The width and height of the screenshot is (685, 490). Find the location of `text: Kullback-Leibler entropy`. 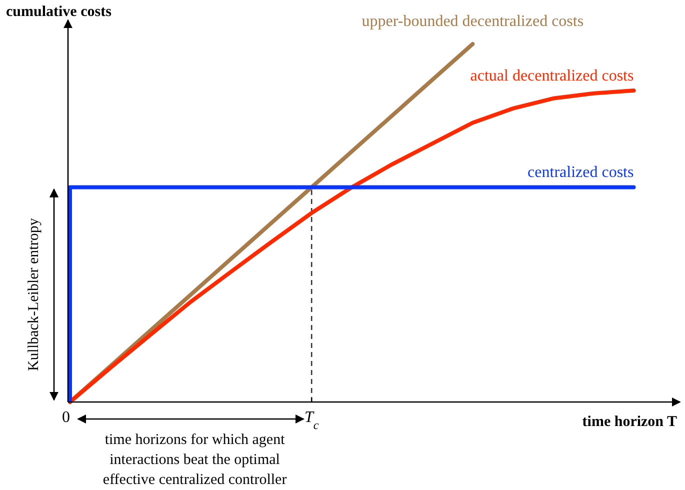

text: Kullback-Leibler entropy is located at coordinates (34, 295).